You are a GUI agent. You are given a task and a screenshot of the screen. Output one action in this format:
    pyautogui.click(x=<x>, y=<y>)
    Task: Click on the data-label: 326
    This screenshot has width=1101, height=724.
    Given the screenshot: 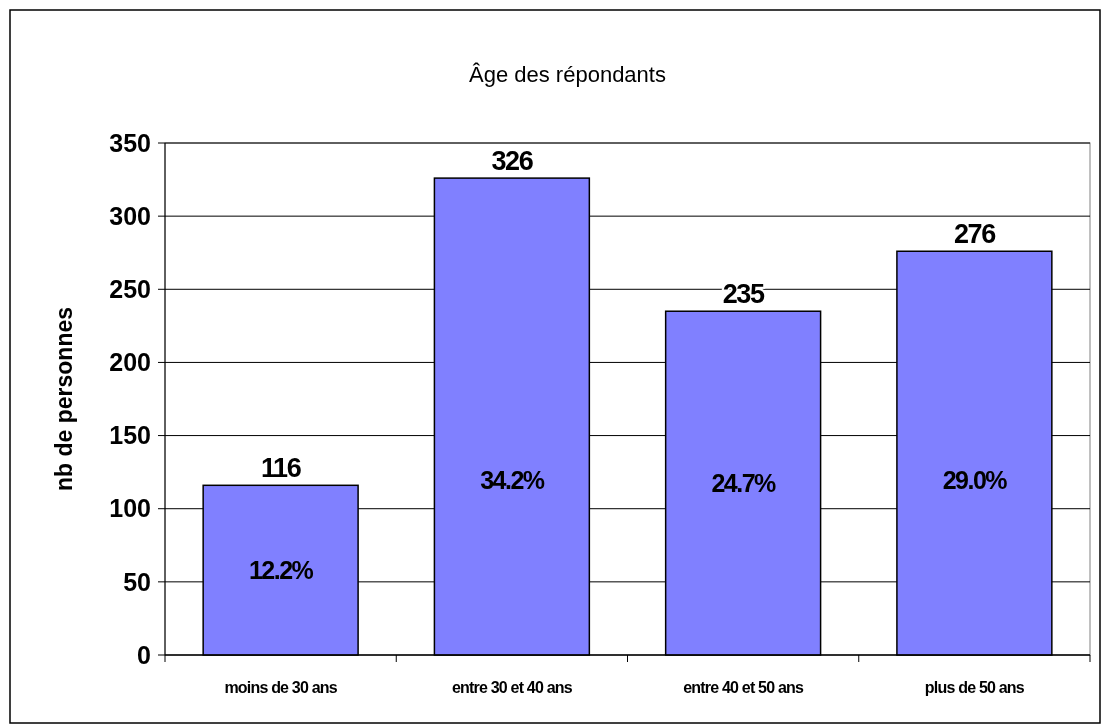 What is the action you would take?
    pyautogui.click(x=512, y=161)
    